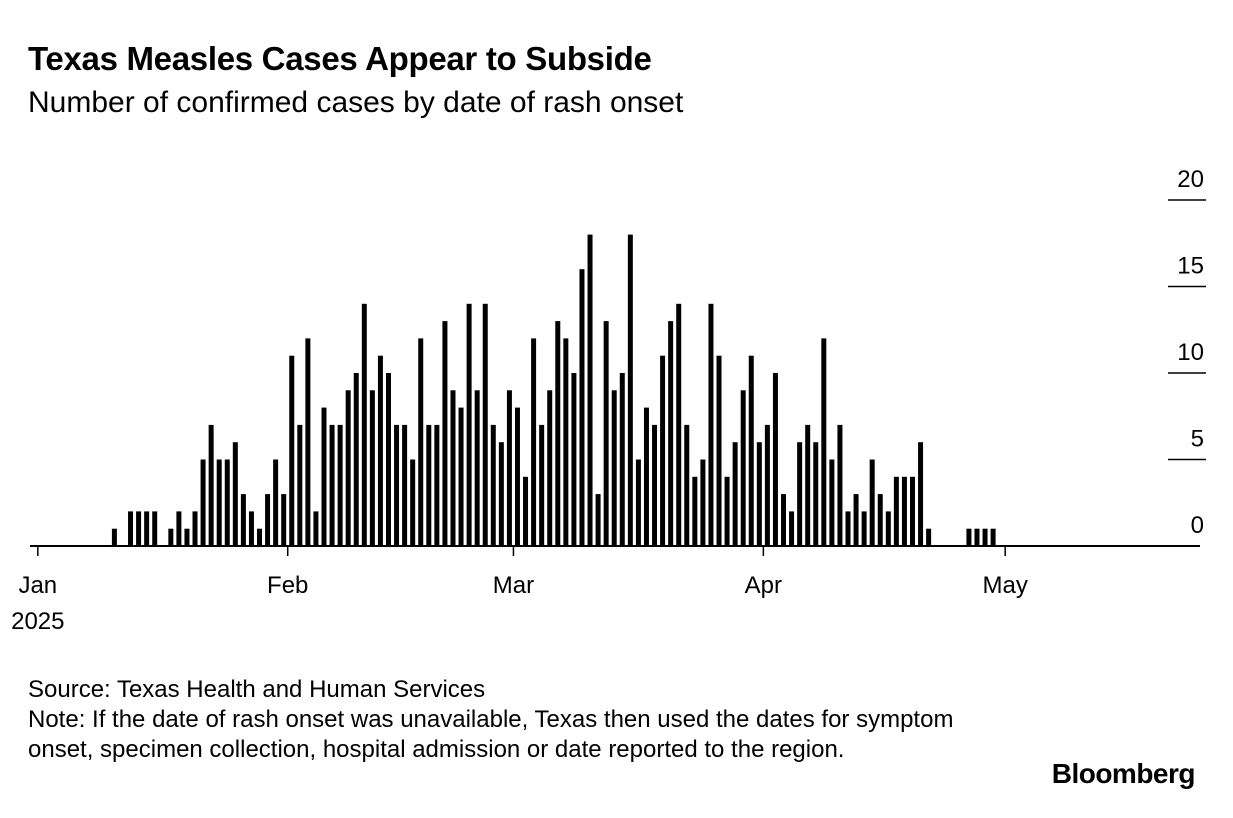 The height and width of the screenshot is (818, 1233). Describe the element at coordinates (37, 585) in the screenshot. I see `x-tick-label: Jan` at that location.